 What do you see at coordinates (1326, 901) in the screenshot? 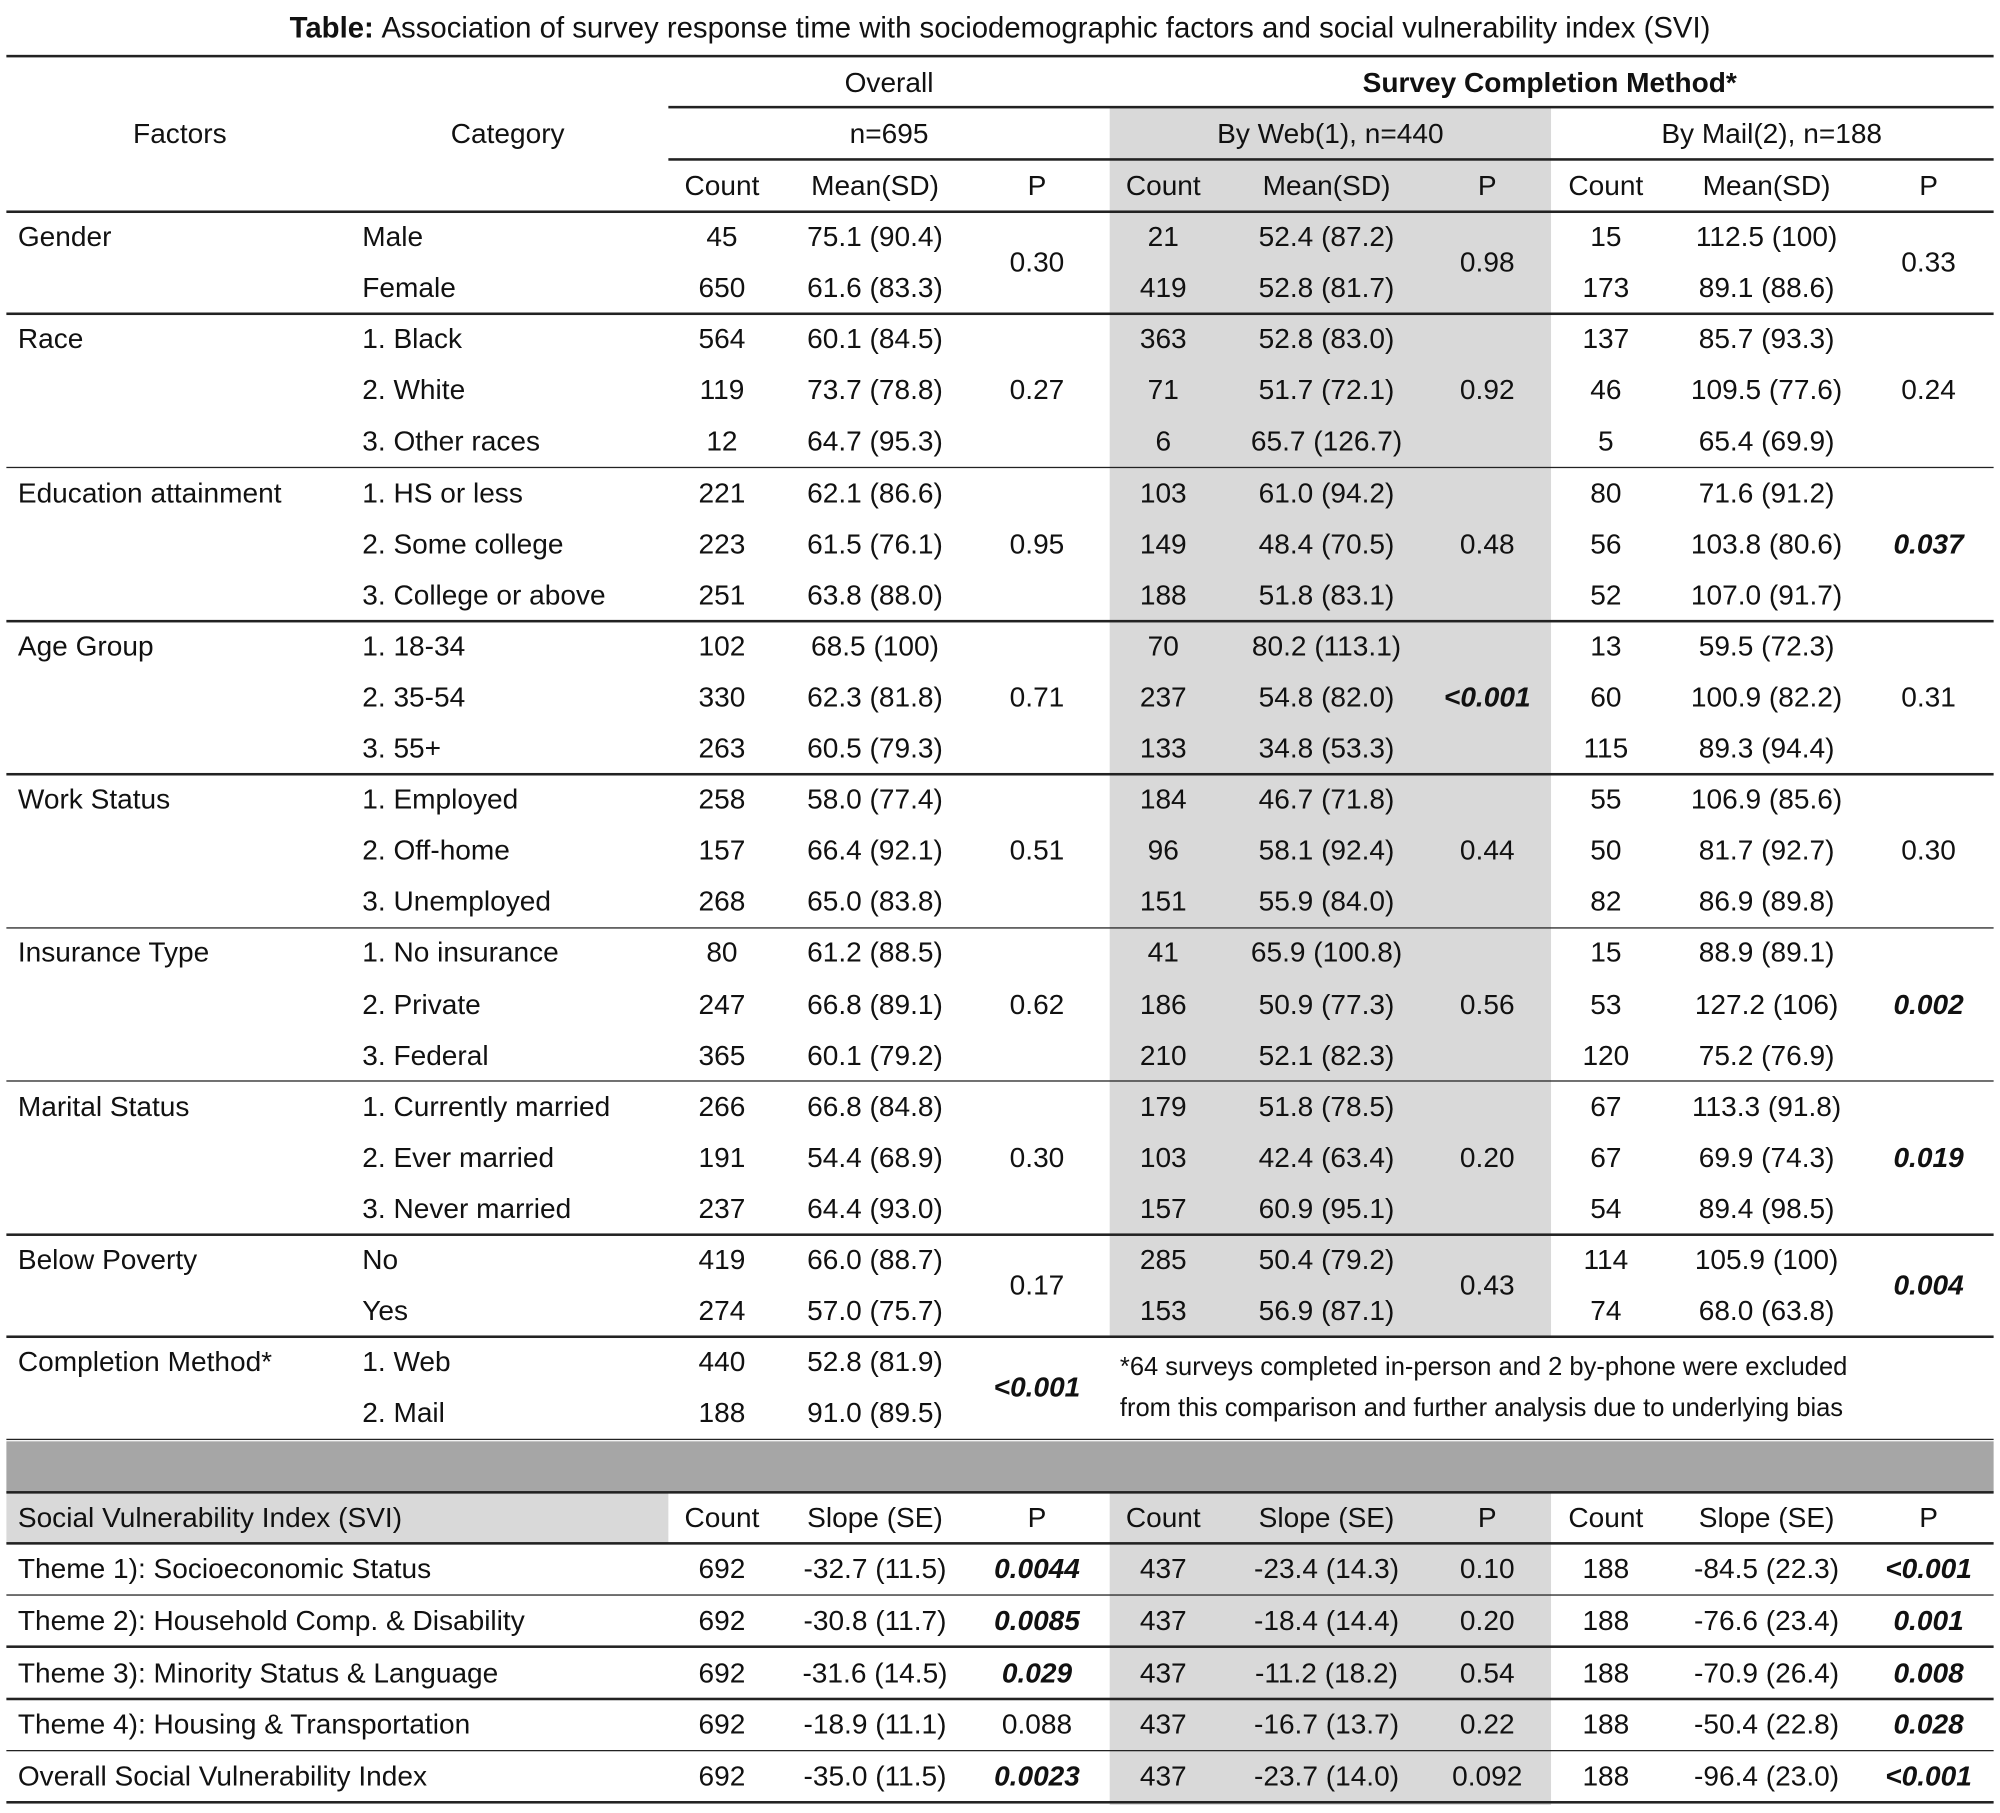
I see `mean-sd: 55.9 (84.0)` at bounding box center [1326, 901].